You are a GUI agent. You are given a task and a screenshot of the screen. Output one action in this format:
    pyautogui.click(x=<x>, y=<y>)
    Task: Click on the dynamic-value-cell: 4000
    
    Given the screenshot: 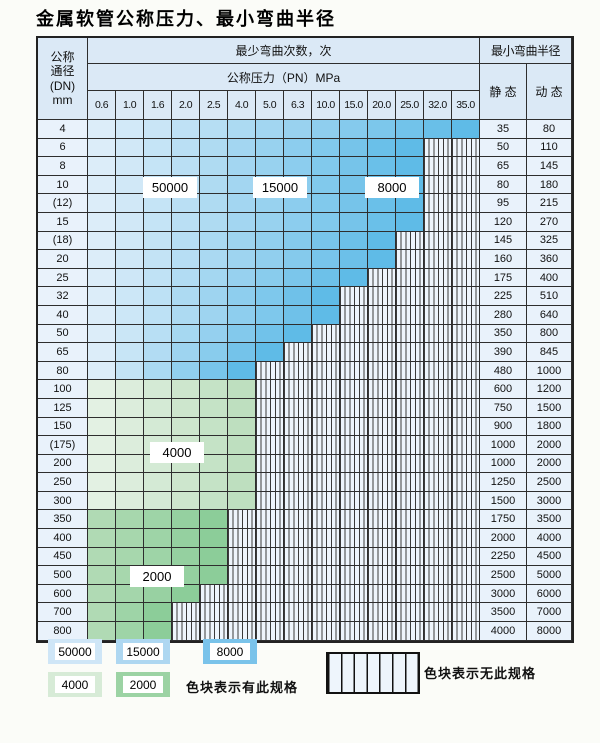 What is the action you would take?
    pyautogui.click(x=549, y=538)
    